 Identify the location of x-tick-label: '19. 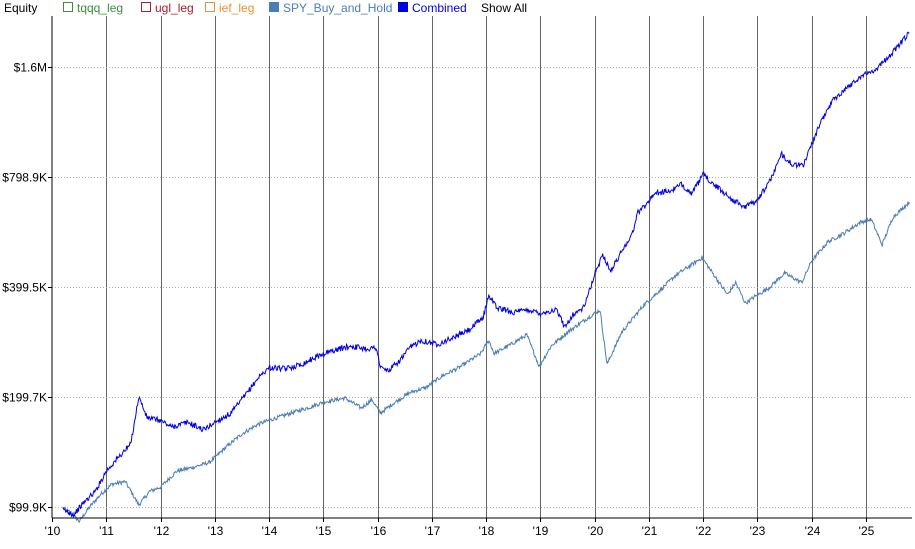
(541, 531).